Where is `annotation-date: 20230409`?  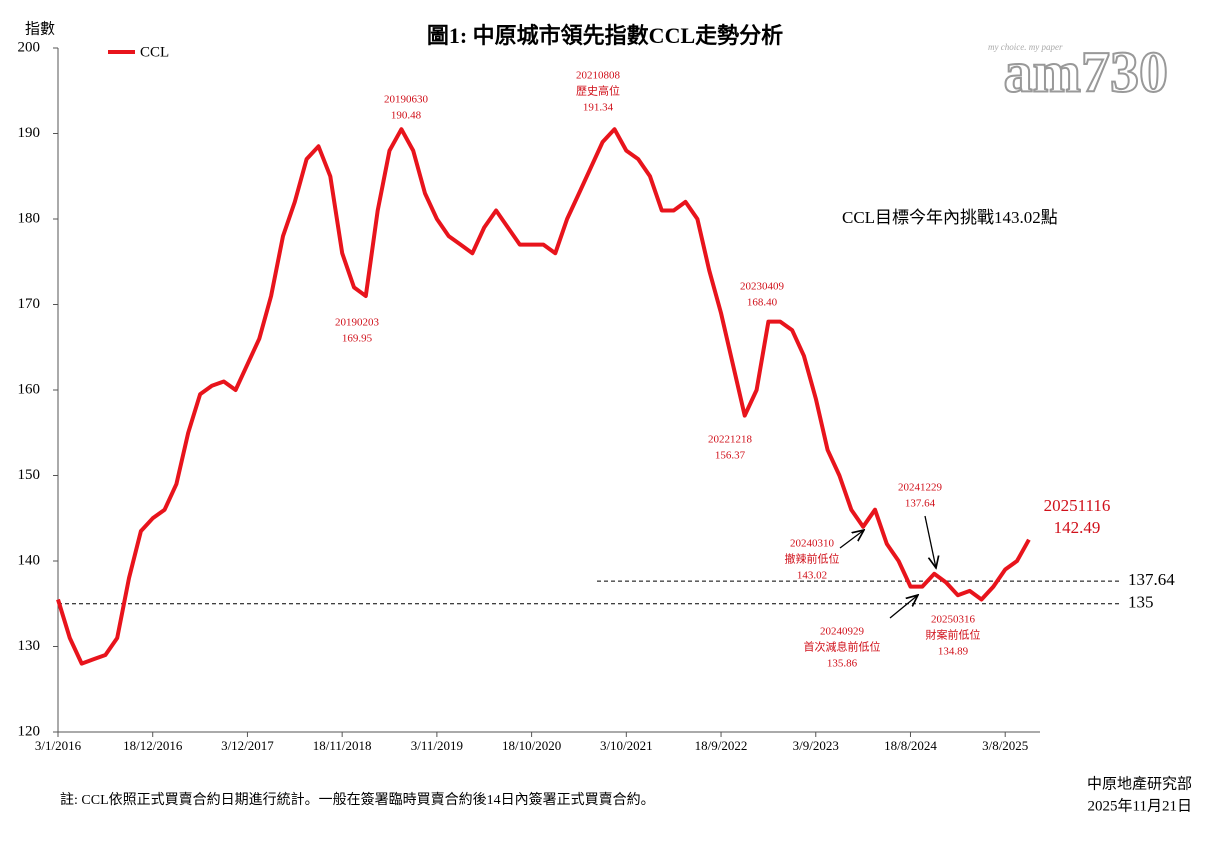
annotation-date: 20230409 is located at coordinates (762, 287).